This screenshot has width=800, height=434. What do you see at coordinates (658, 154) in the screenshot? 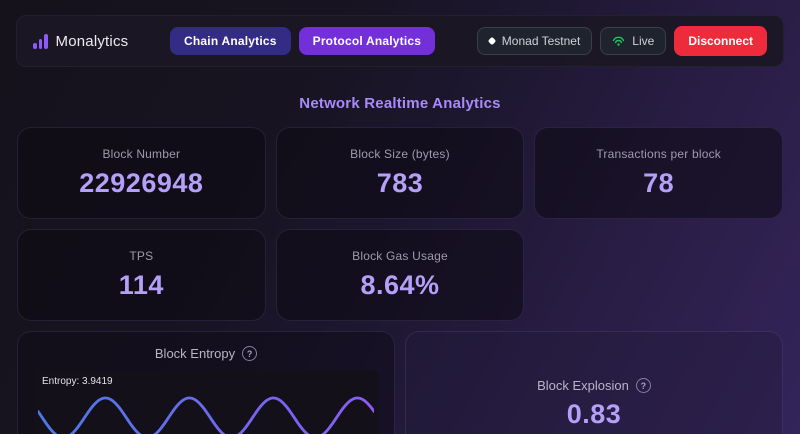
I see `stat-label: Transactions per block` at bounding box center [658, 154].